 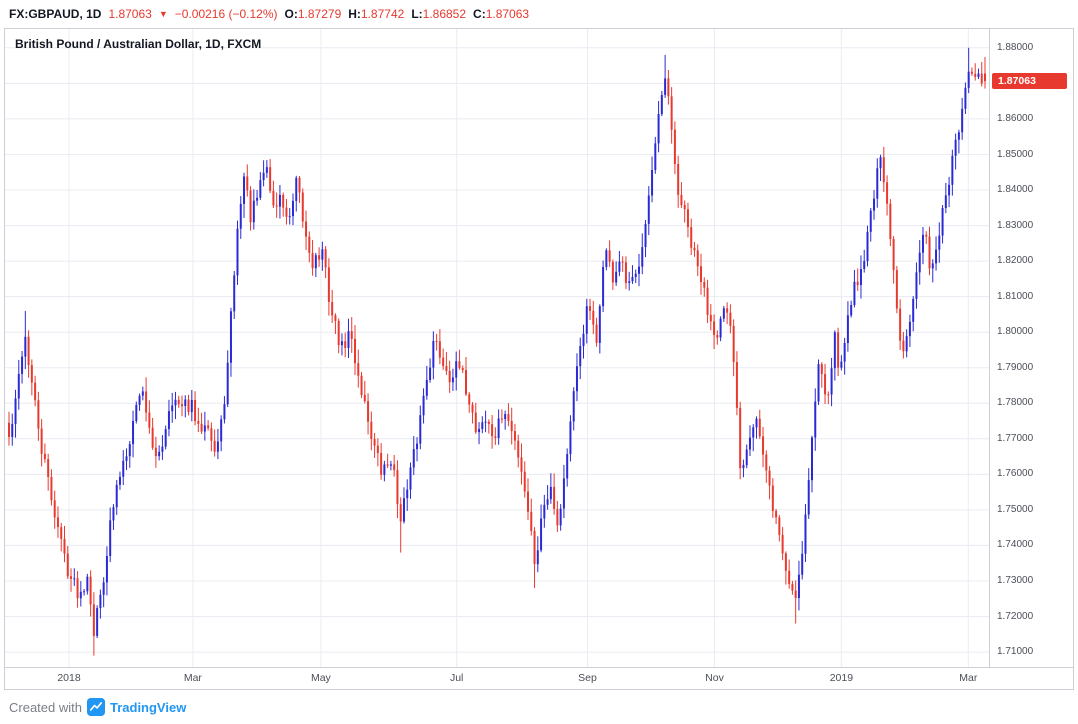 What do you see at coordinates (417, 14) in the screenshot?
I see `low-label: L:` at bounding box center [417, 14].